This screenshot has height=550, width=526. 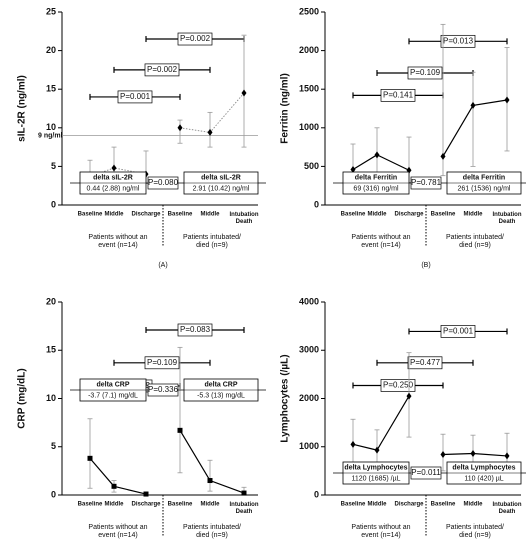 I want to click on p-value: P=0.083, so click(x=195, y=329).